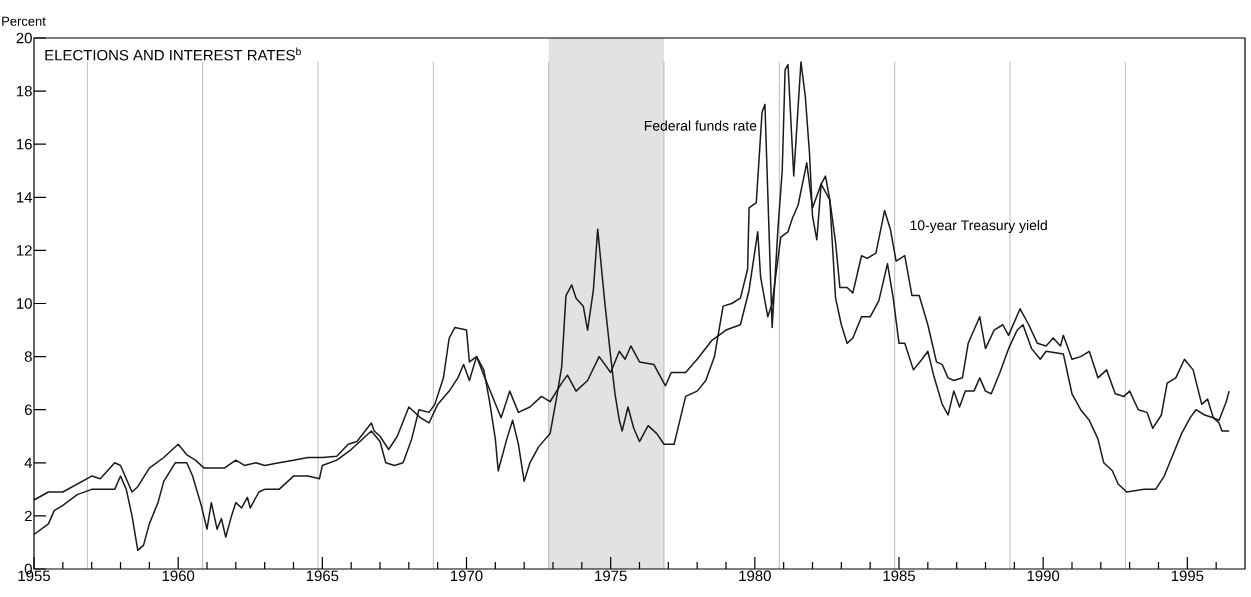  I want to click on y-tick-label: 8, so click(28, 356).